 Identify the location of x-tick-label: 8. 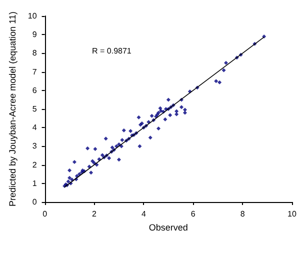
(243, 214).